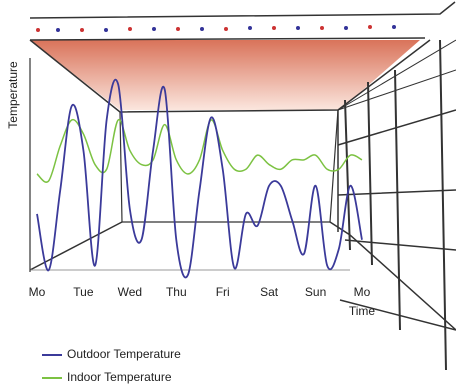 This screenshot has height=390, width=456. Describe the element at coordinates (176, 292) in the screenshot. I see `x-tick-label: Thu` at that location.